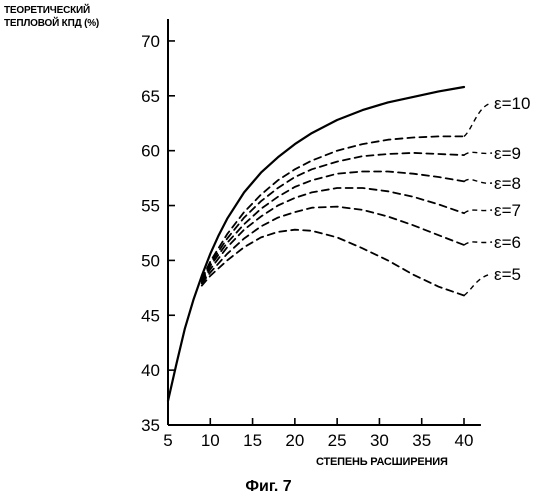  What do you see at coordinates (507, 153) in the screenshot?
I see `series-label: ε=9` at bounding box center [507, 153].